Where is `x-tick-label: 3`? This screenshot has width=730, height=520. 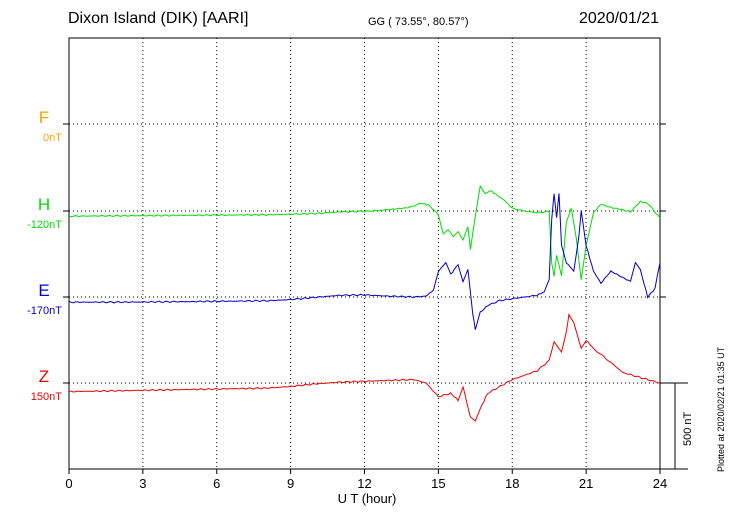
x-tick-label: 3 is located at coordinates (142, 483).